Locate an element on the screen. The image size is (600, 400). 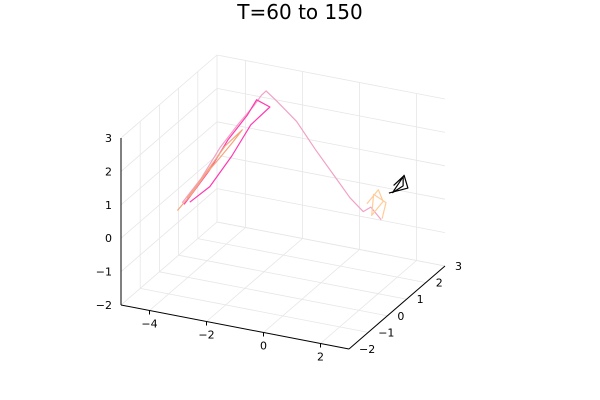
y-tick-label: 0 is located at coordinates (400, 316).